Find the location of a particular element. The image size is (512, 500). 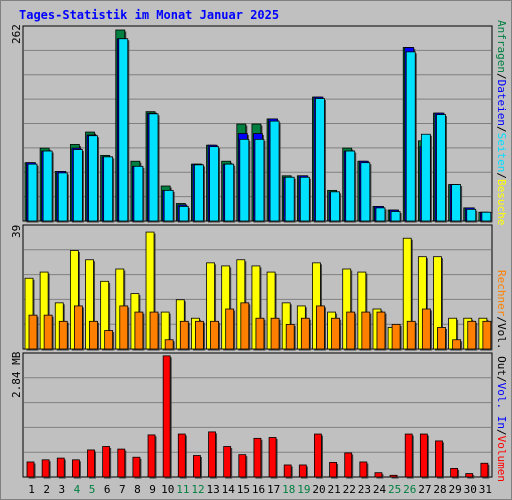

x-tick-label-day-19: 19 is located at coordinates (303, 489).